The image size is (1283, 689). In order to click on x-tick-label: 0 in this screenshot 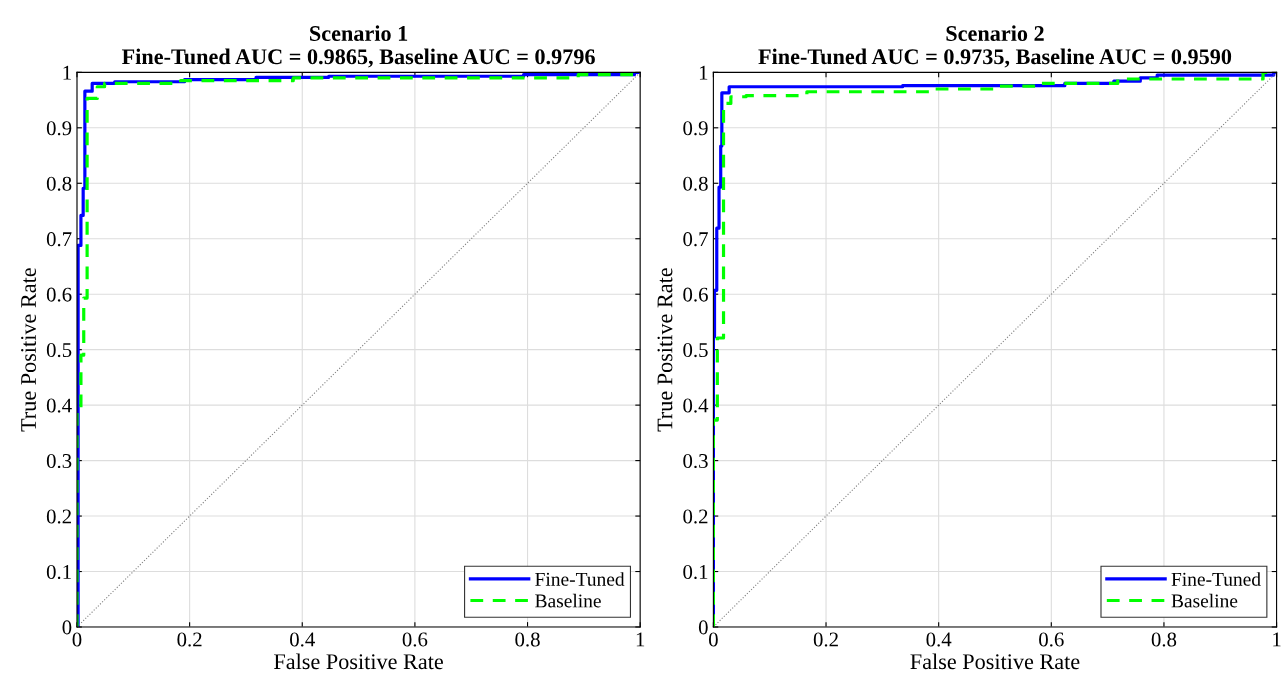, I will do `click(77, 639)`.